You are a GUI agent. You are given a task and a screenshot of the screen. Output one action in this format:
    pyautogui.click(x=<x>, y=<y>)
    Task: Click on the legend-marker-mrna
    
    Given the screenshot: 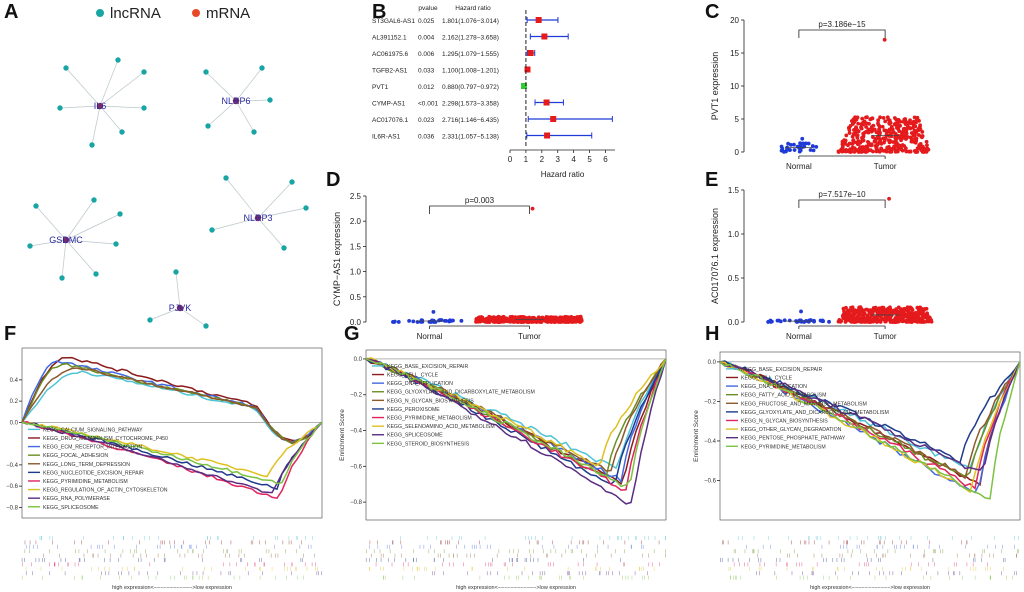 What is the action you would take?
    pyautogui.click(x=196, y=13)
    